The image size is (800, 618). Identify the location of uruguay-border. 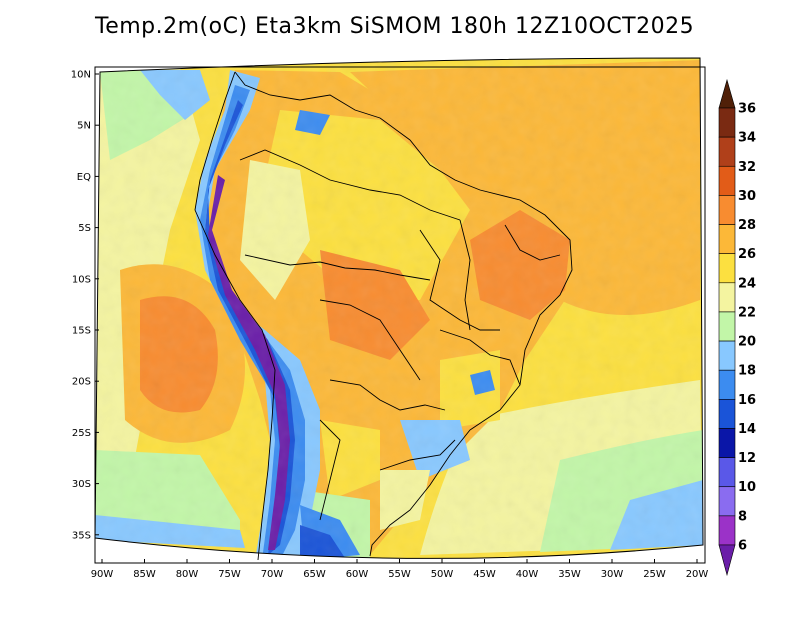
(417, 455).